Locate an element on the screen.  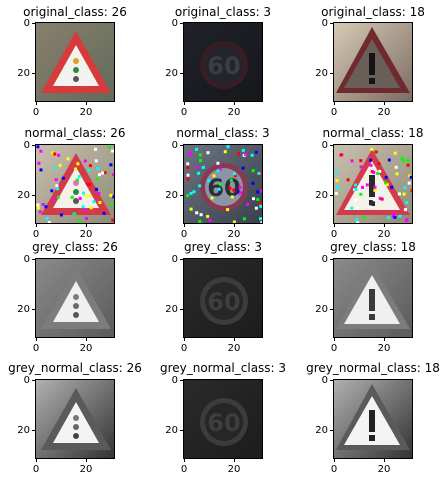
panel-title: grey_normal_class: 18 is located at coordinates (373, 368).